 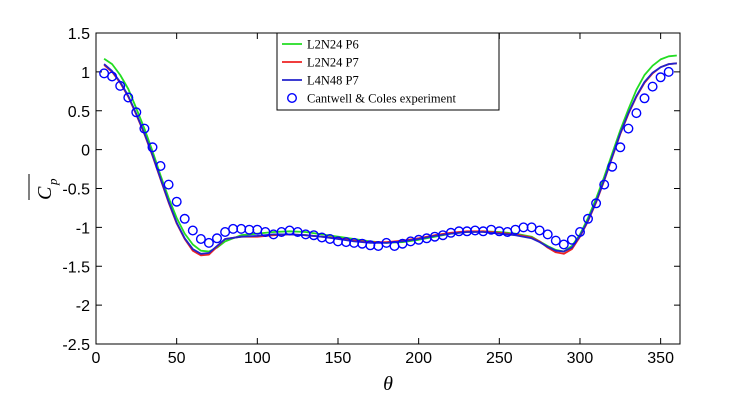 I want to click on y-axis-label: C p, so click(x=44, y=187).